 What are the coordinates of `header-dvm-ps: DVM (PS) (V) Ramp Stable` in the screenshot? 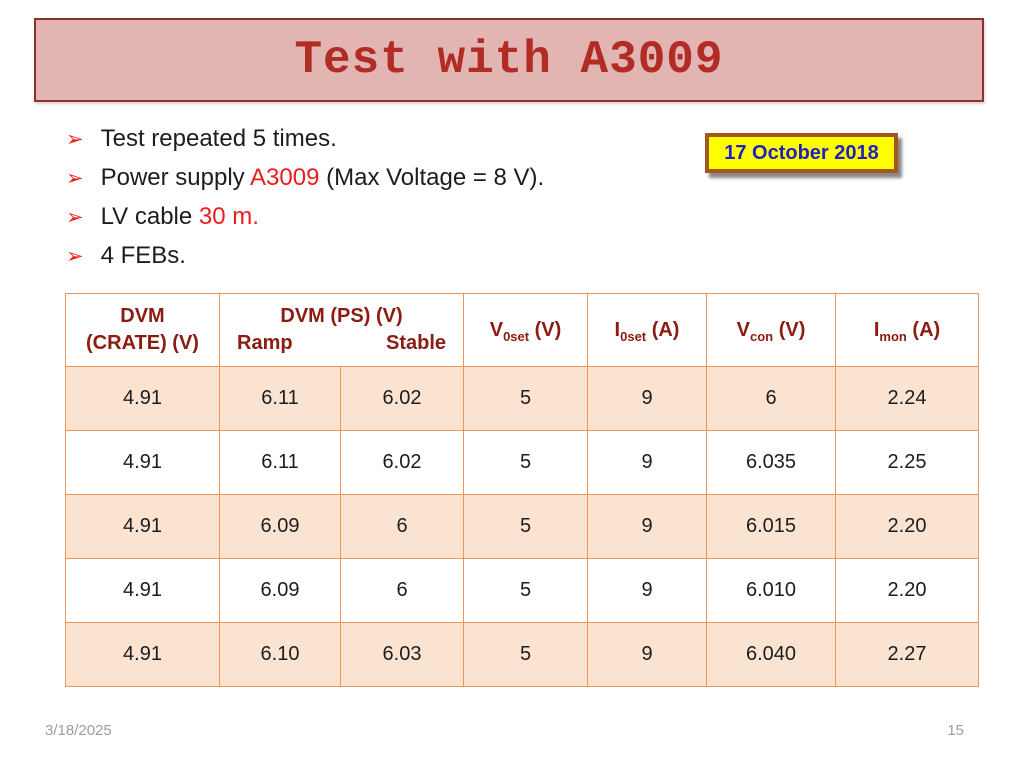 It's located at (341, 330).